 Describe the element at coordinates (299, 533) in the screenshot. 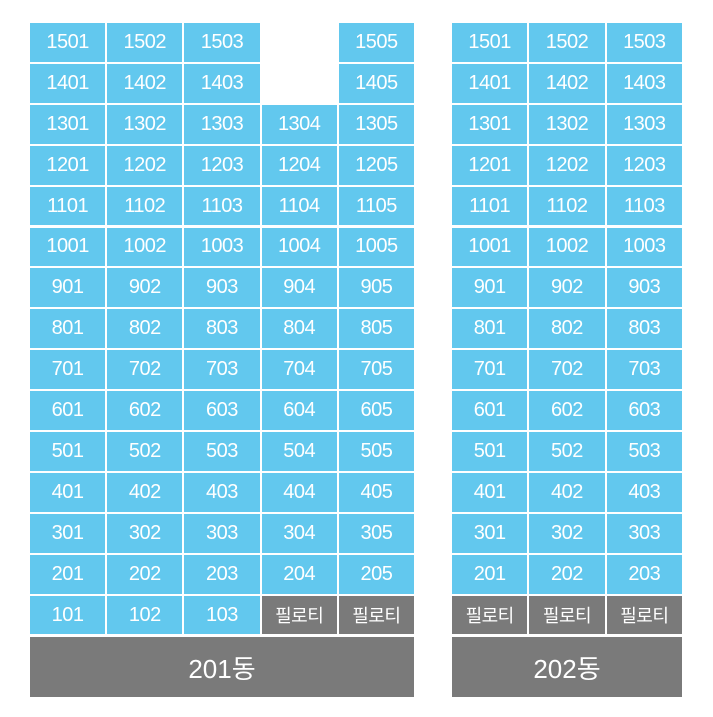

I see `unit-cell: 304` at that location.